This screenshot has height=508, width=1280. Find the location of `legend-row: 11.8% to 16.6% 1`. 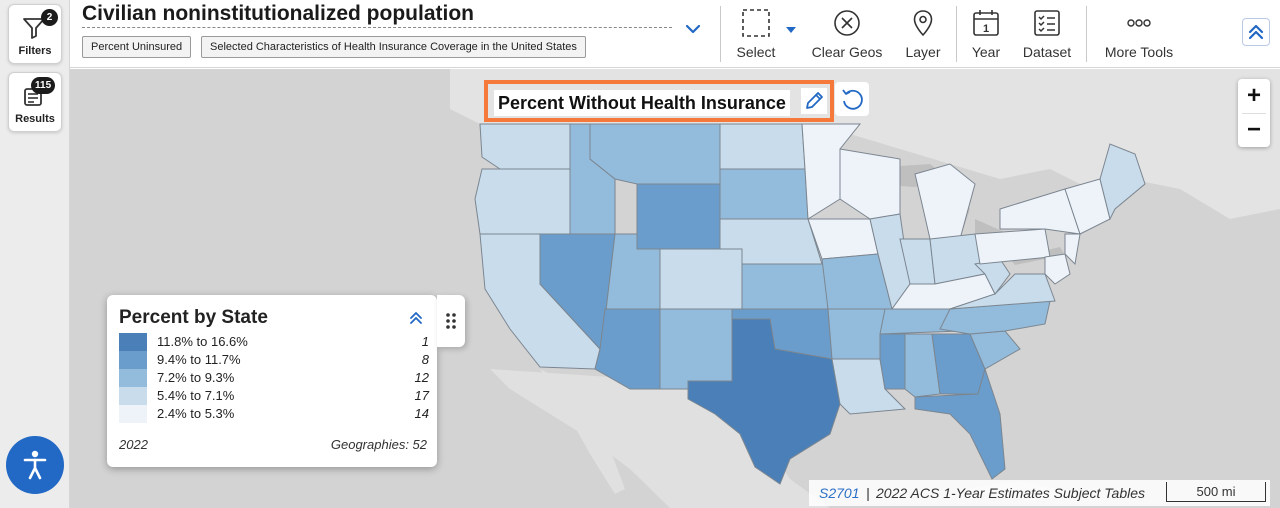

legend-row: 11.8% to 16.6% 1 is located at coordinates (274, 342).